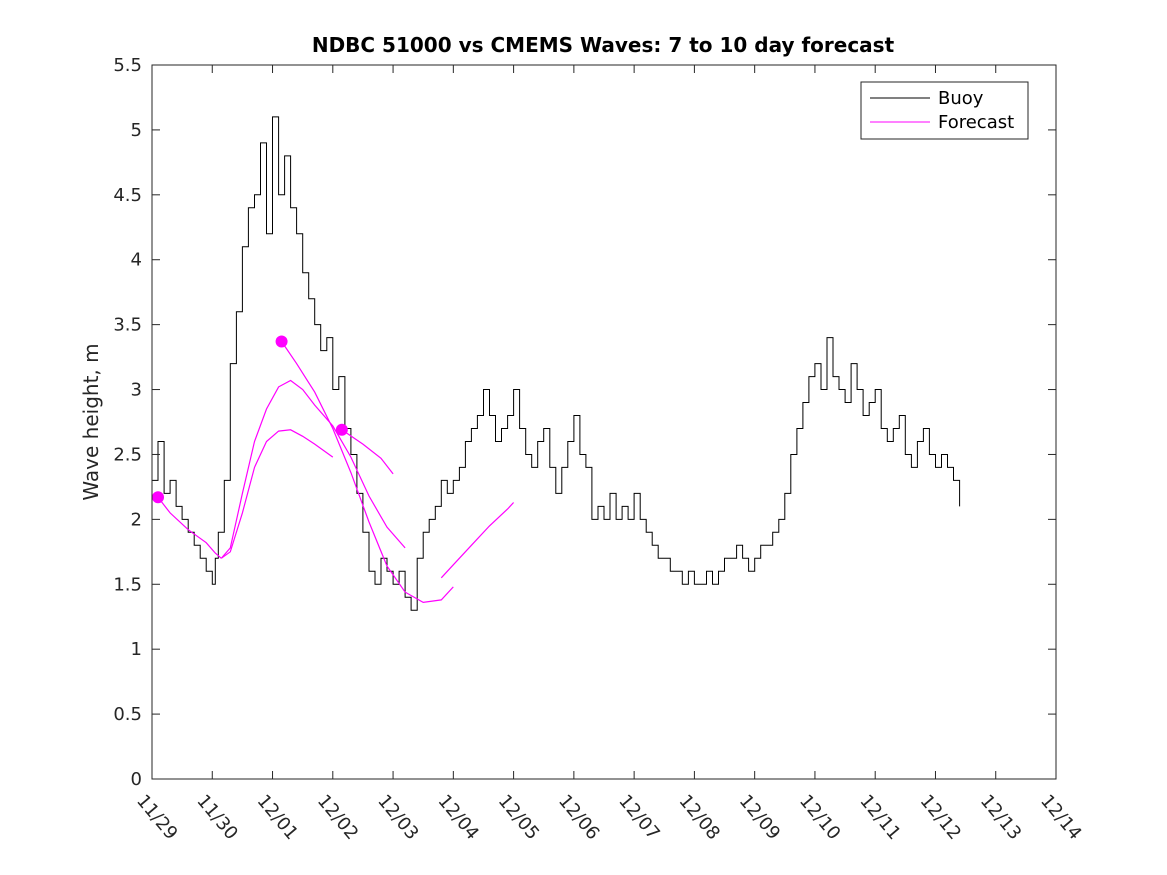 The width and height of the screenshot is (1167, 875). Describe the element at coordinates (127, 454) in the screenshot. I see `y-tick-label: 2.5` at that location.